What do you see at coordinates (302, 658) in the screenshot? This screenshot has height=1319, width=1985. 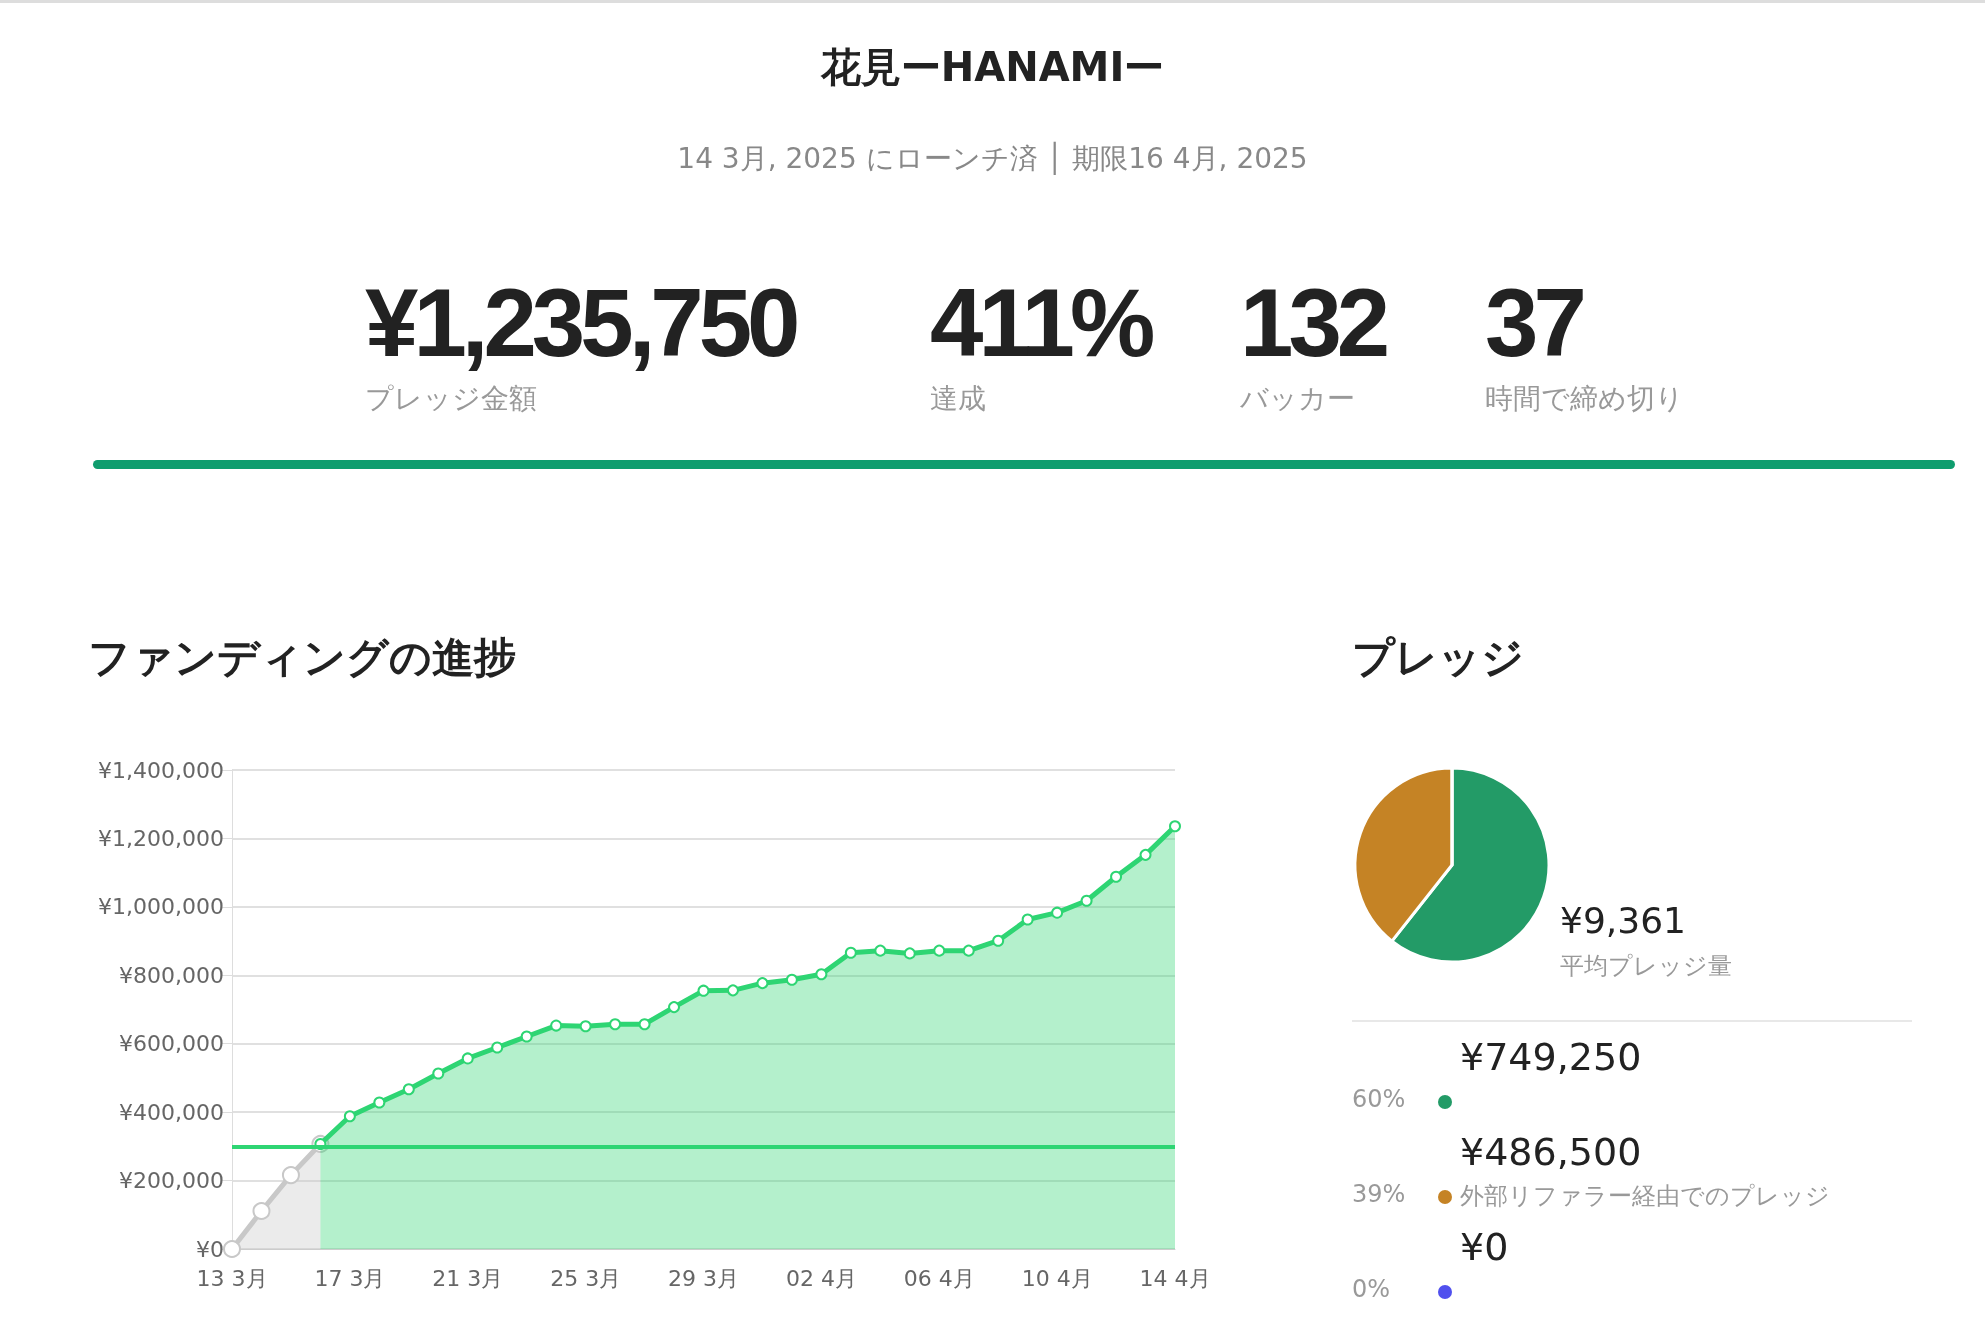 I see `chart-title: ファンディングの進捗` at bounding box center [302, 658].